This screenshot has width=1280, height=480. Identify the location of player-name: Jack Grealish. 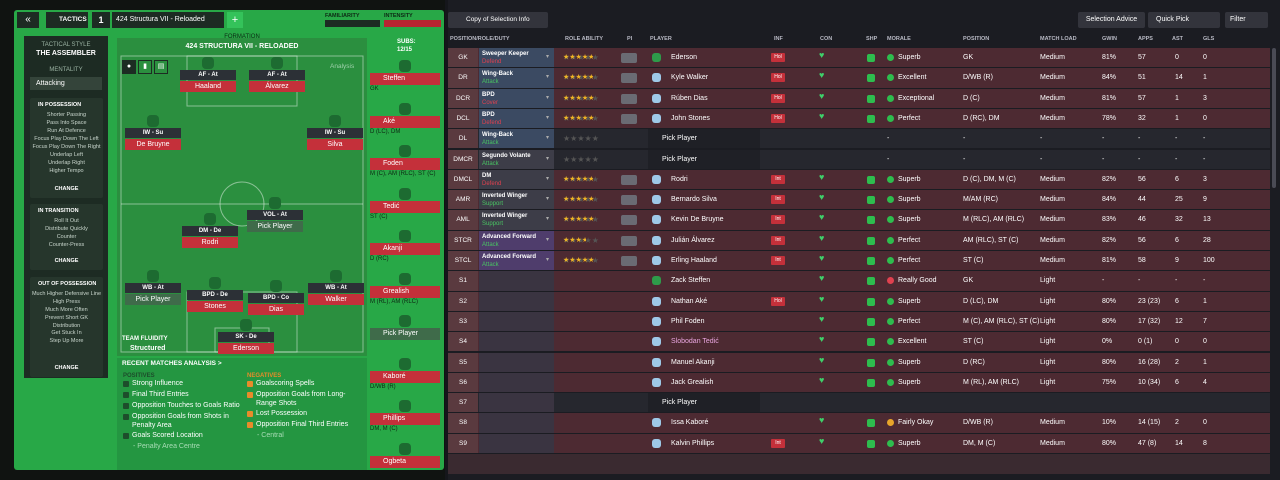
(692, 382).